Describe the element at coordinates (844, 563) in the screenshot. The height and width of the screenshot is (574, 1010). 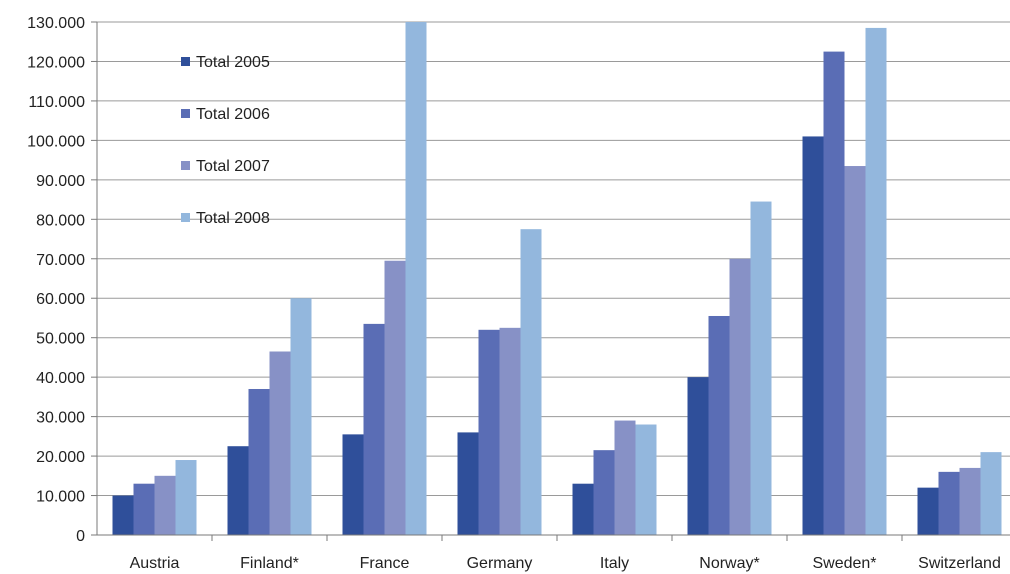
I see `x-tick-label: Sweden*` at that location.